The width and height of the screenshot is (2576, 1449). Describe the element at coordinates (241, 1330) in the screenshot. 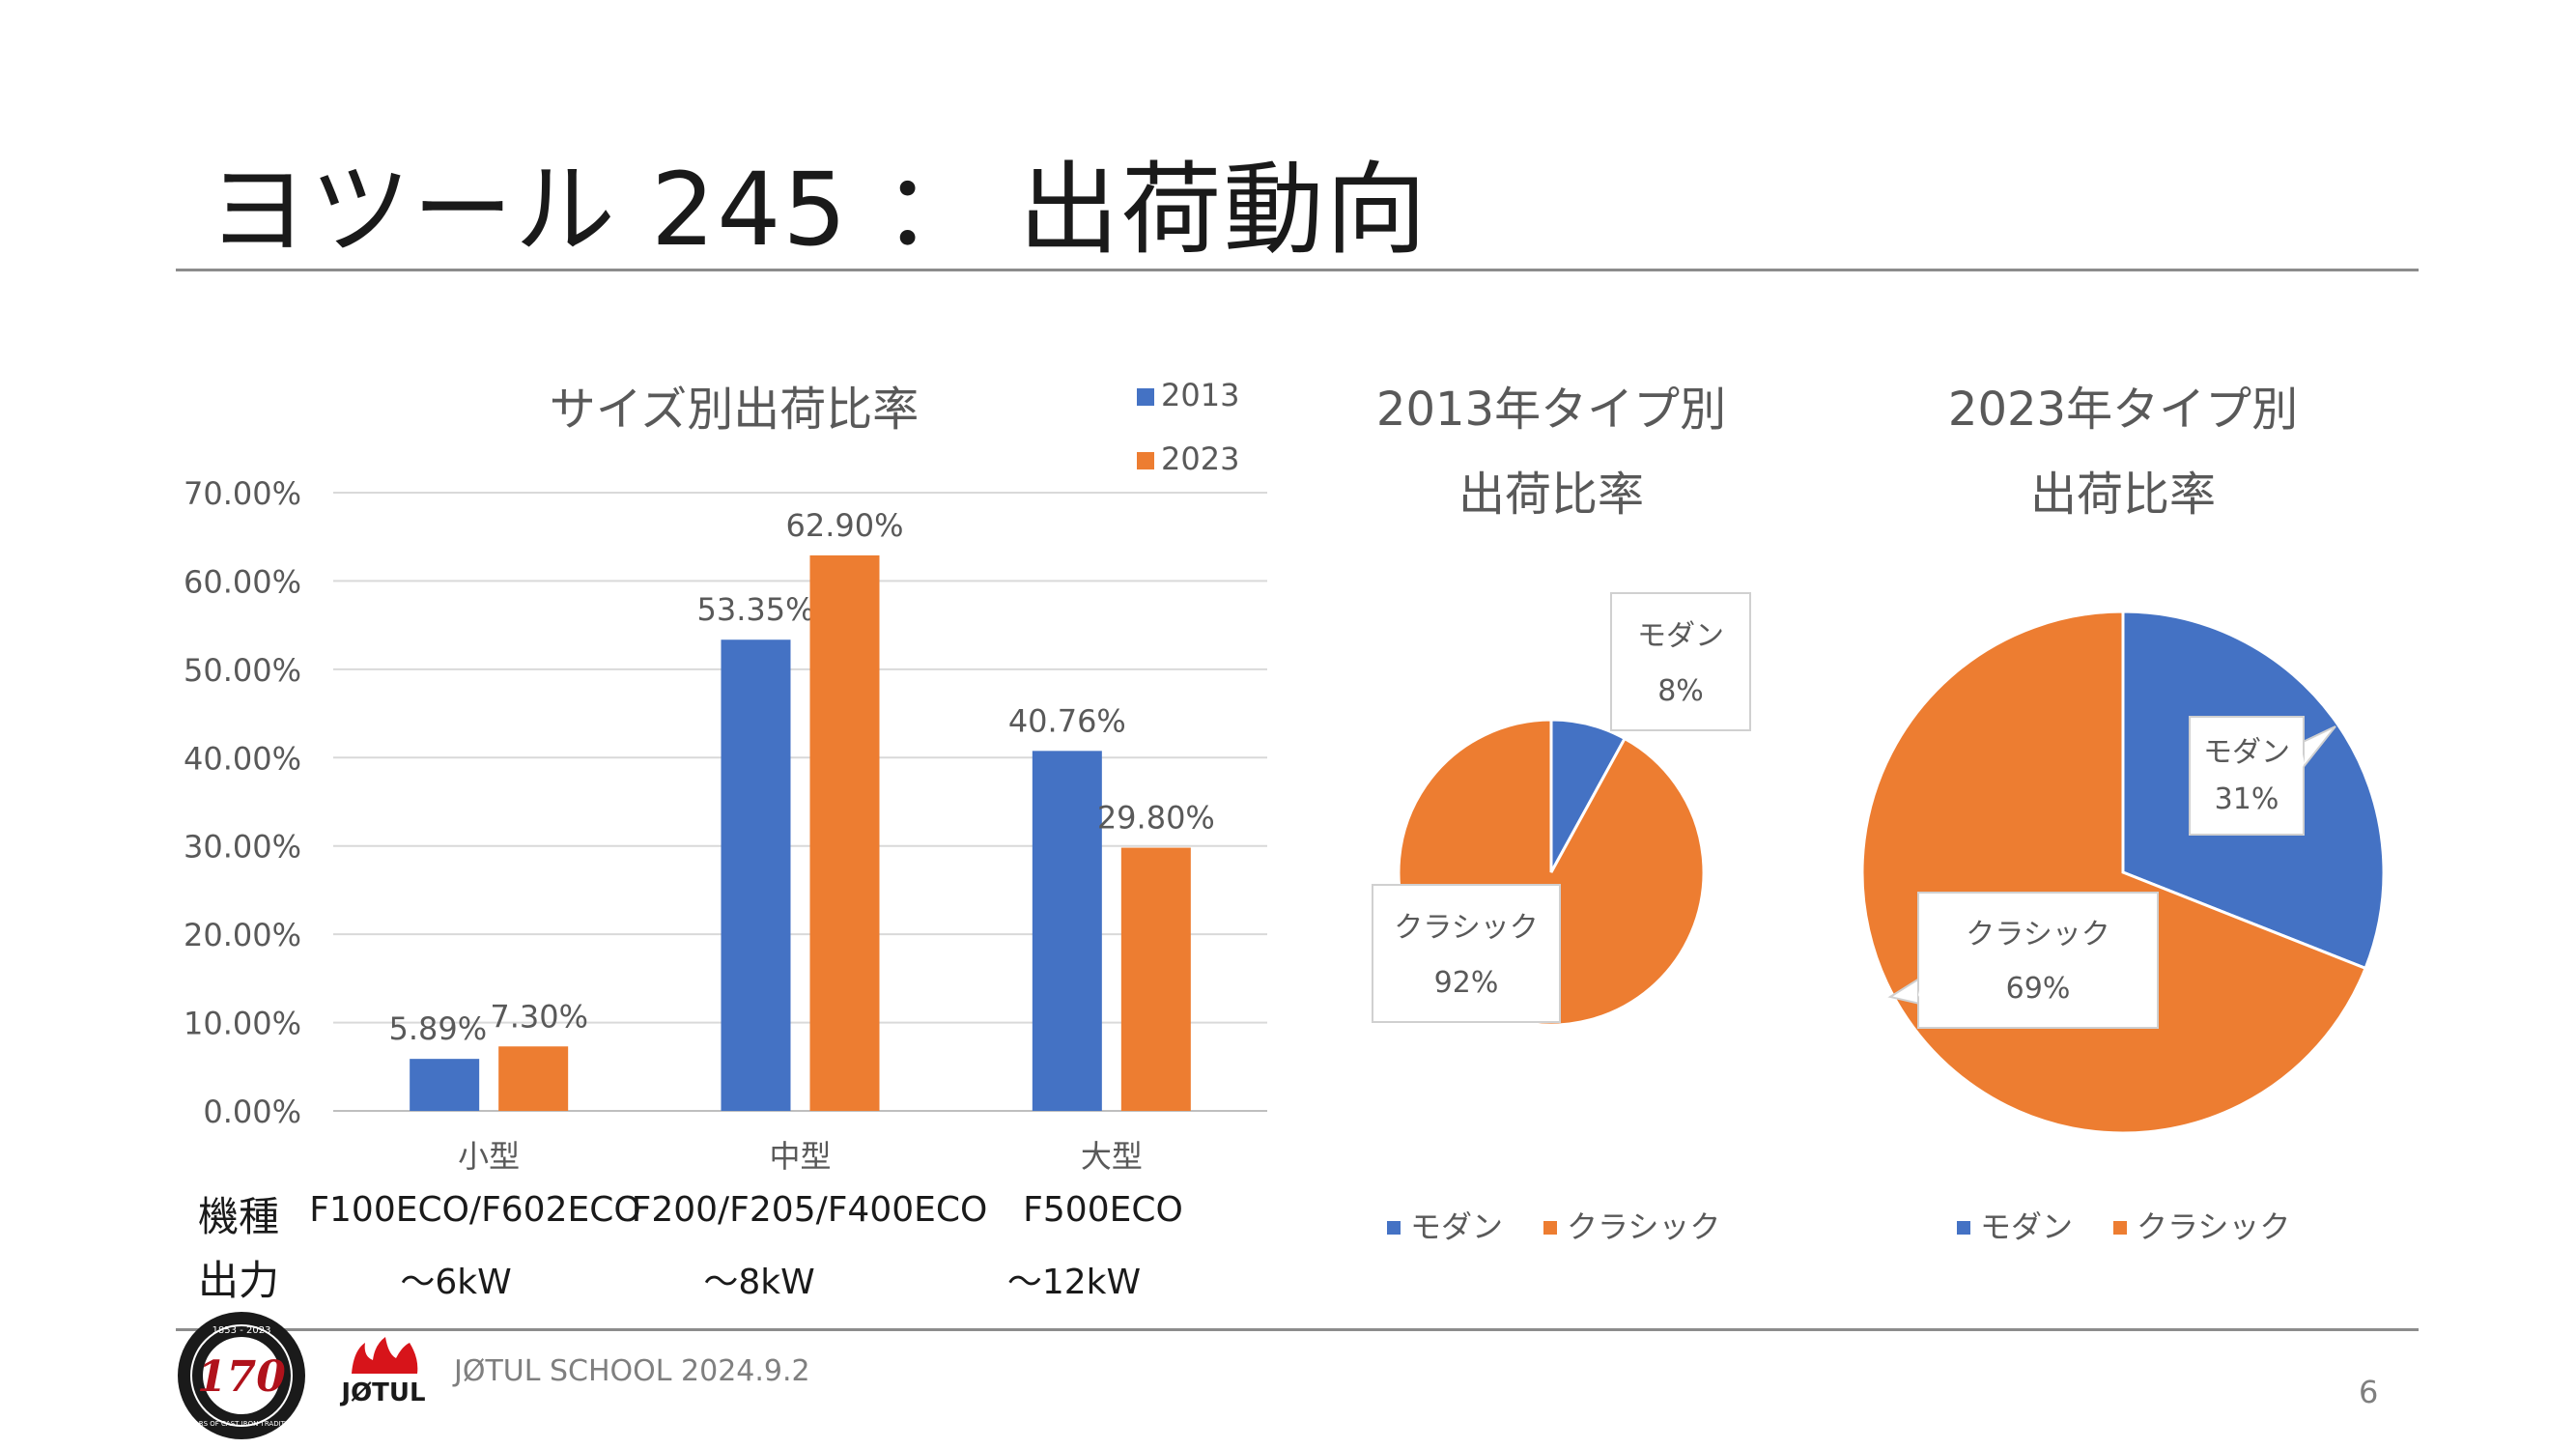

I see `seal-years: 1853 - 2023` at that location.